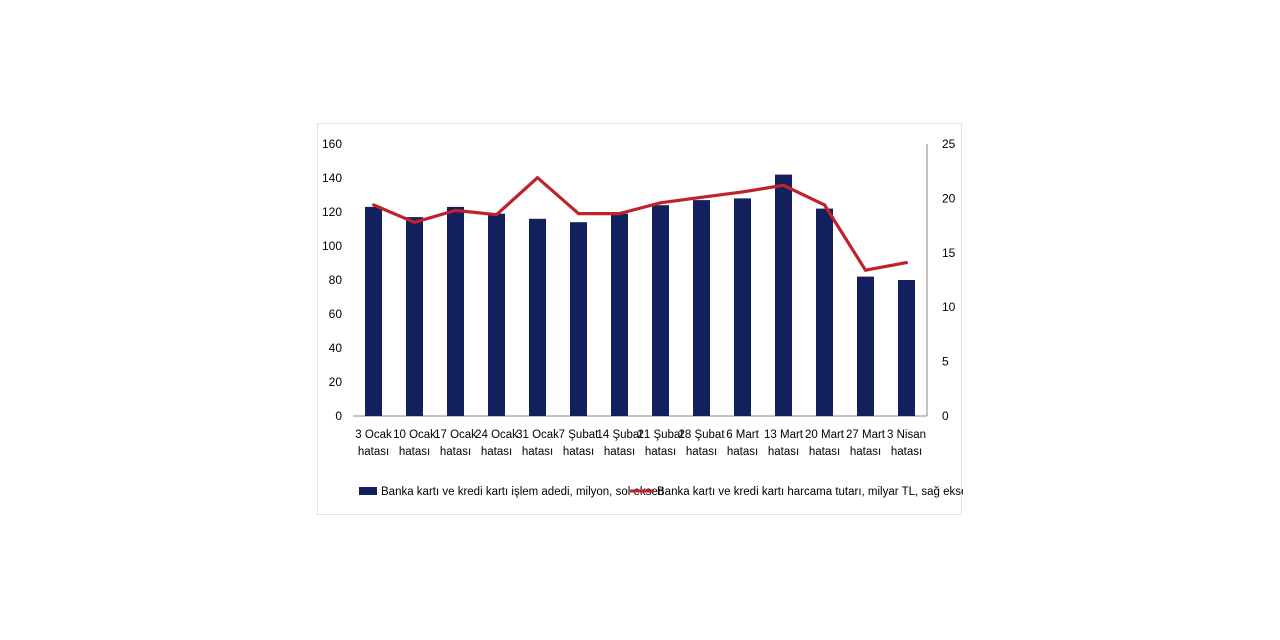 This screenshot has width=1280, height=640. I want to click on line-path, so click(639, 224).